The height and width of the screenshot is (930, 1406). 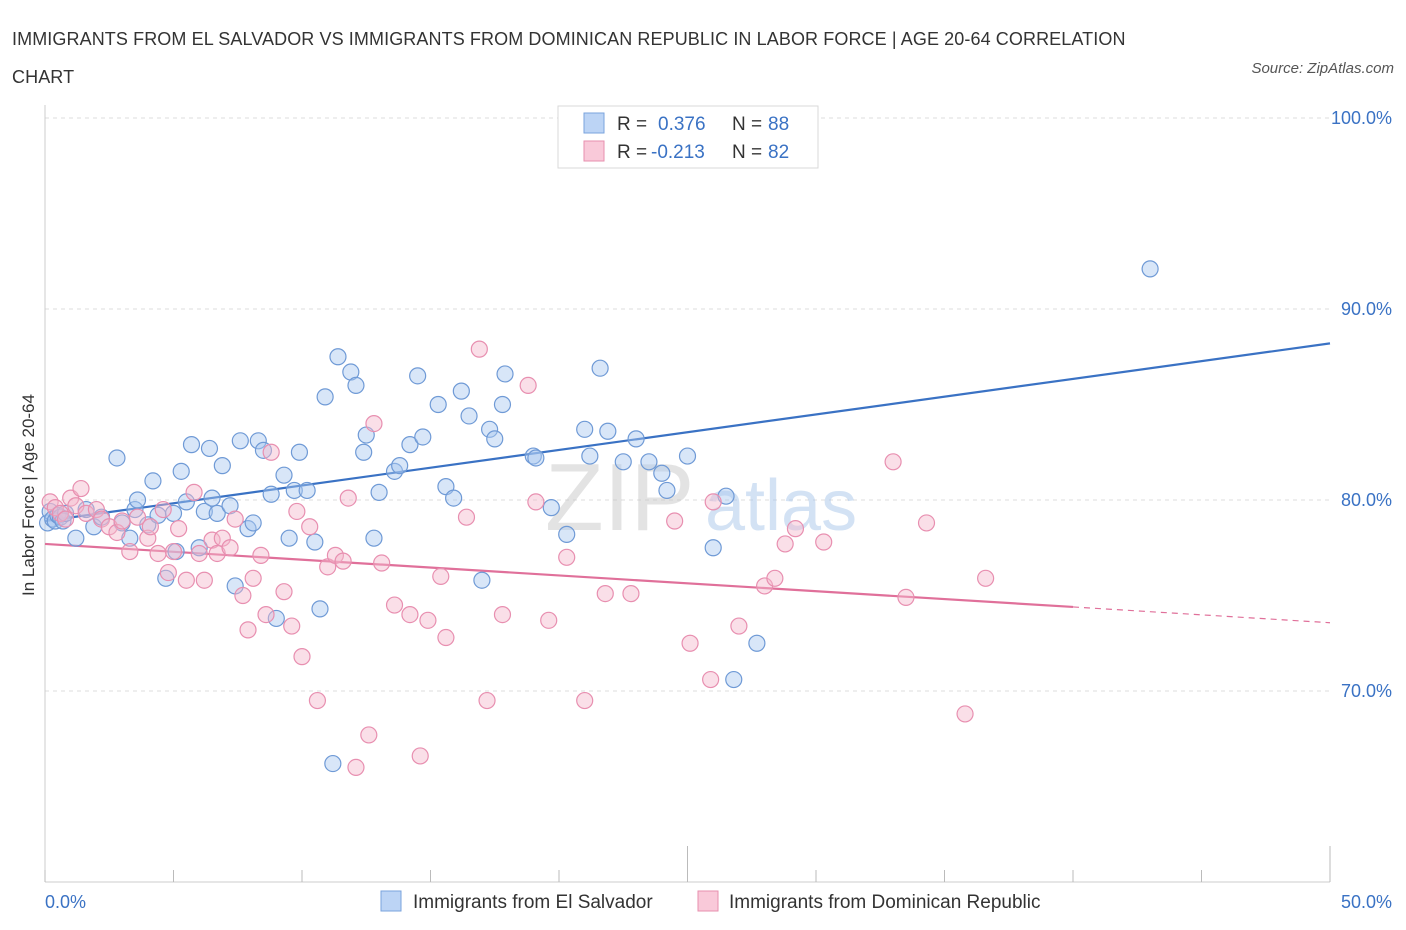 I want to click on legend-r-label-1: R =, so click(x=632, y=124).